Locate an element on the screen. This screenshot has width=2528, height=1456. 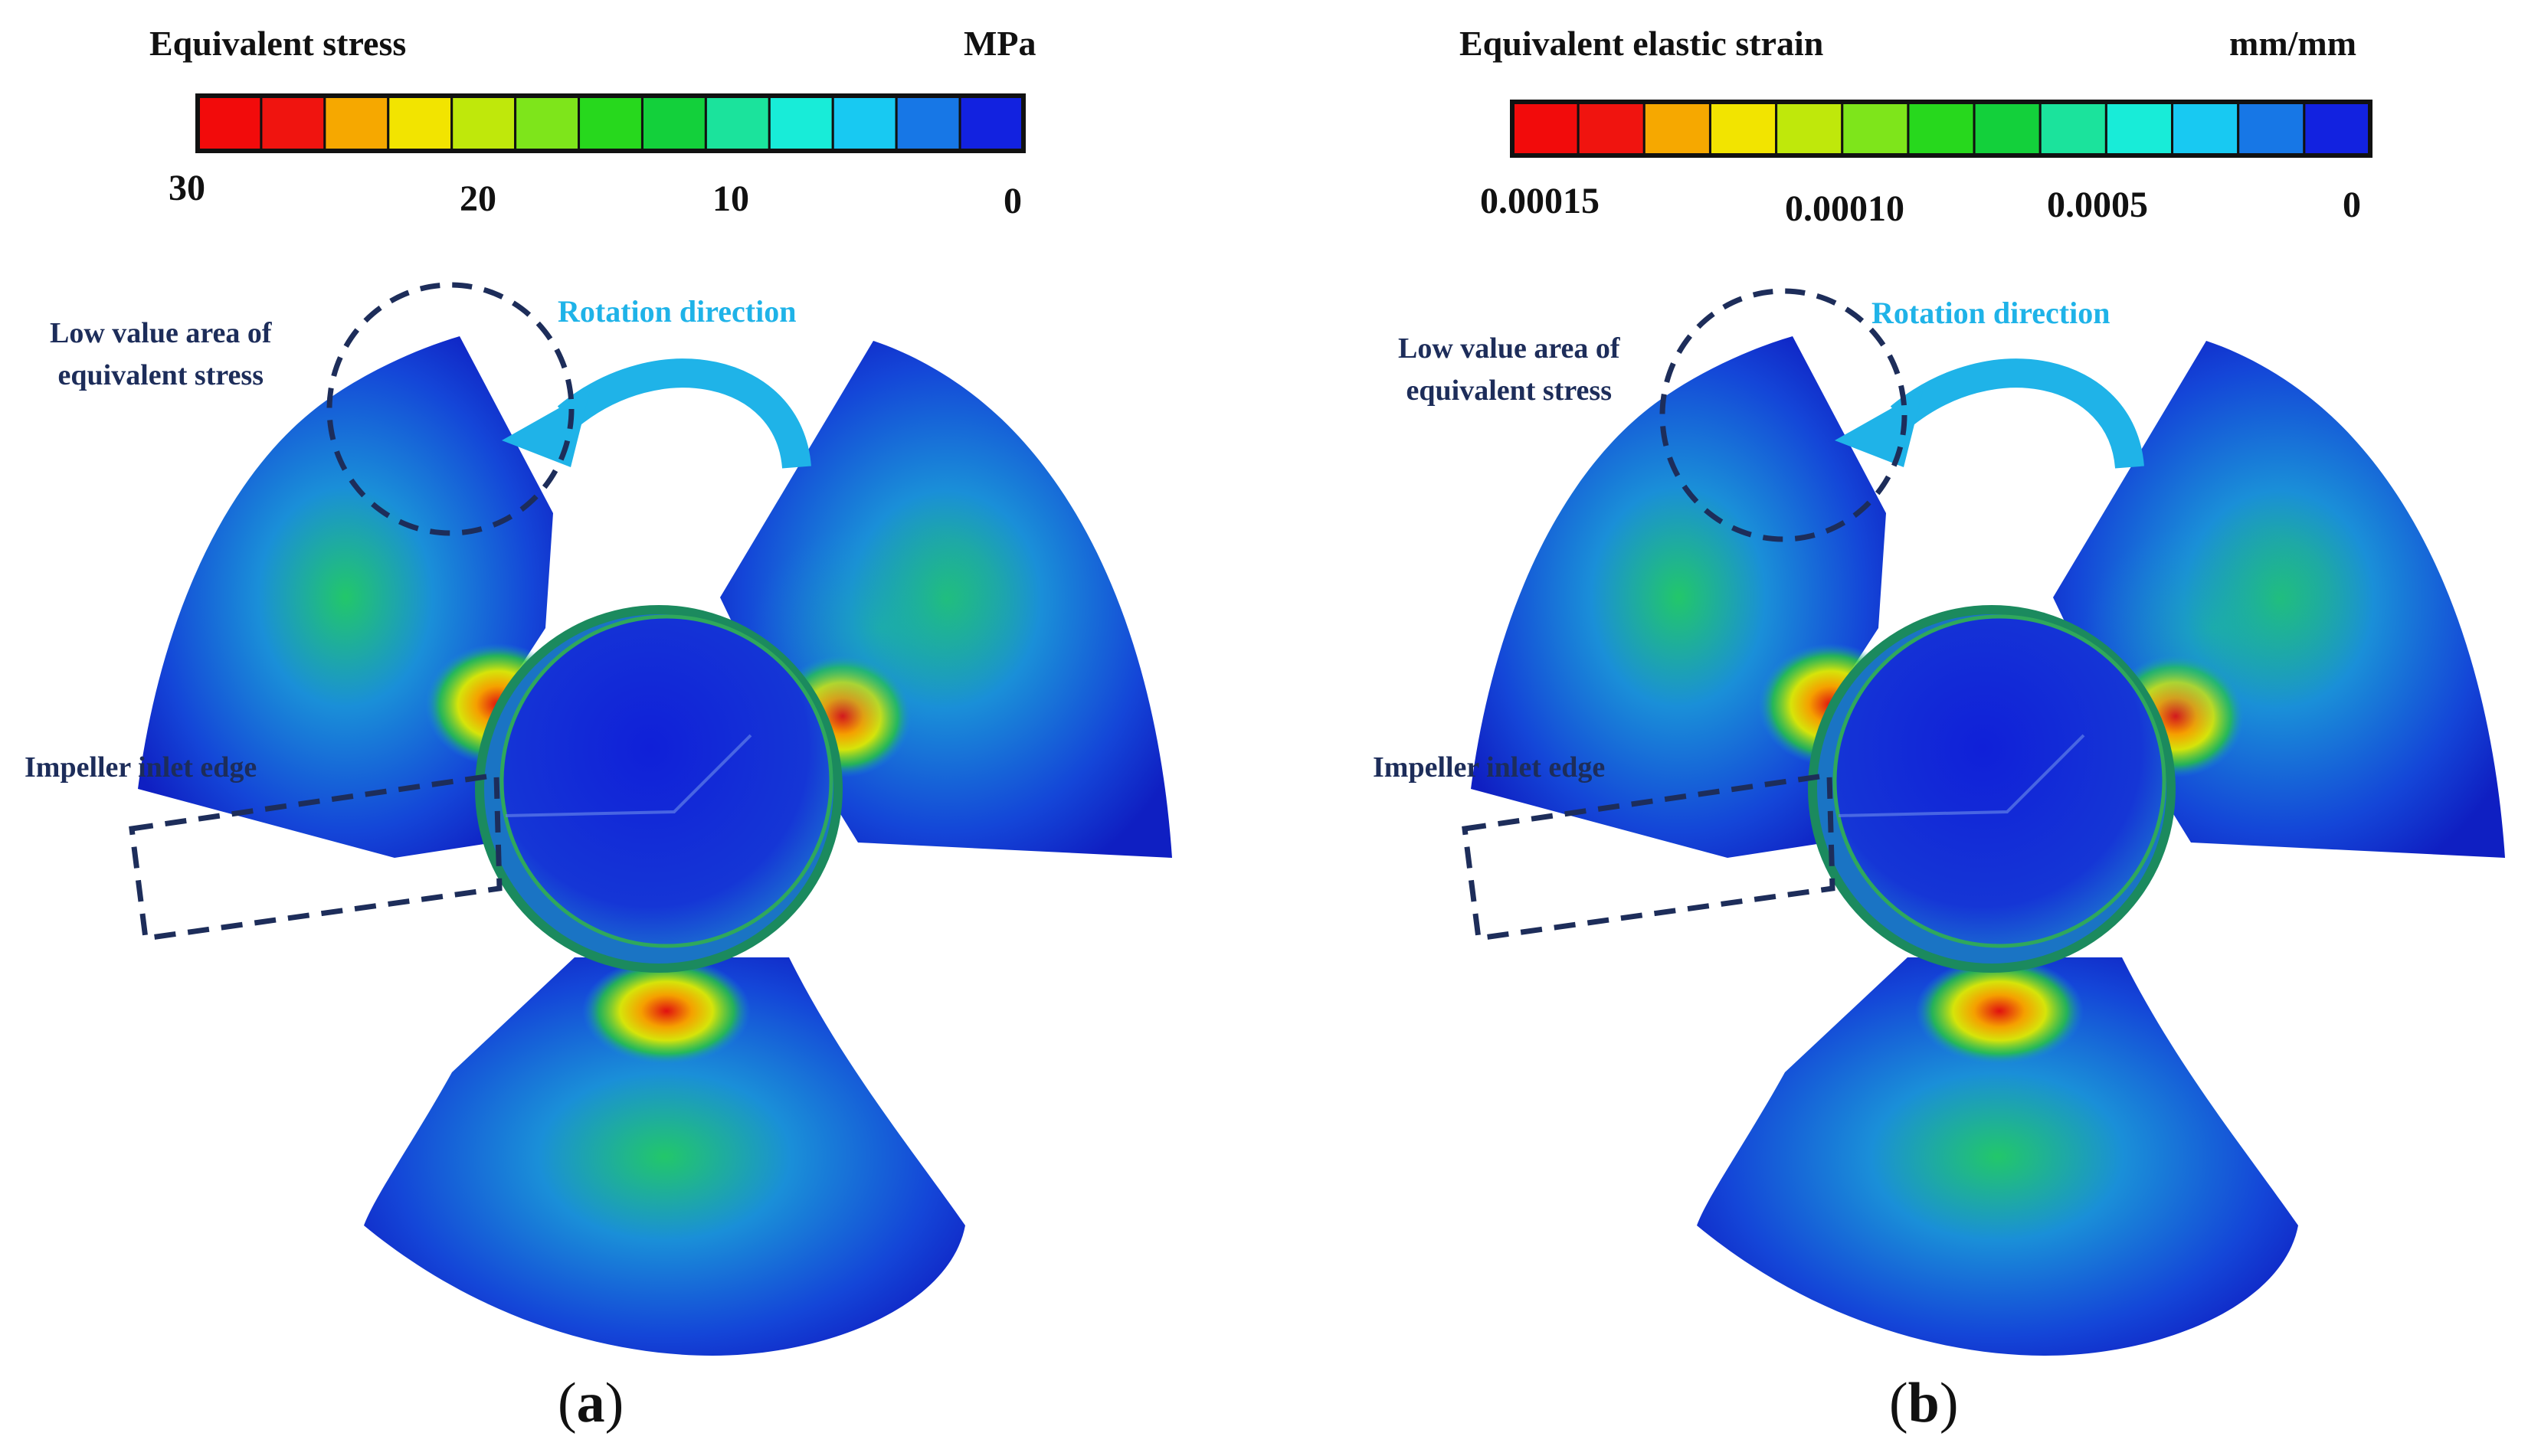
panel-a-rotation-arrow is located at coordinates (684, 414).